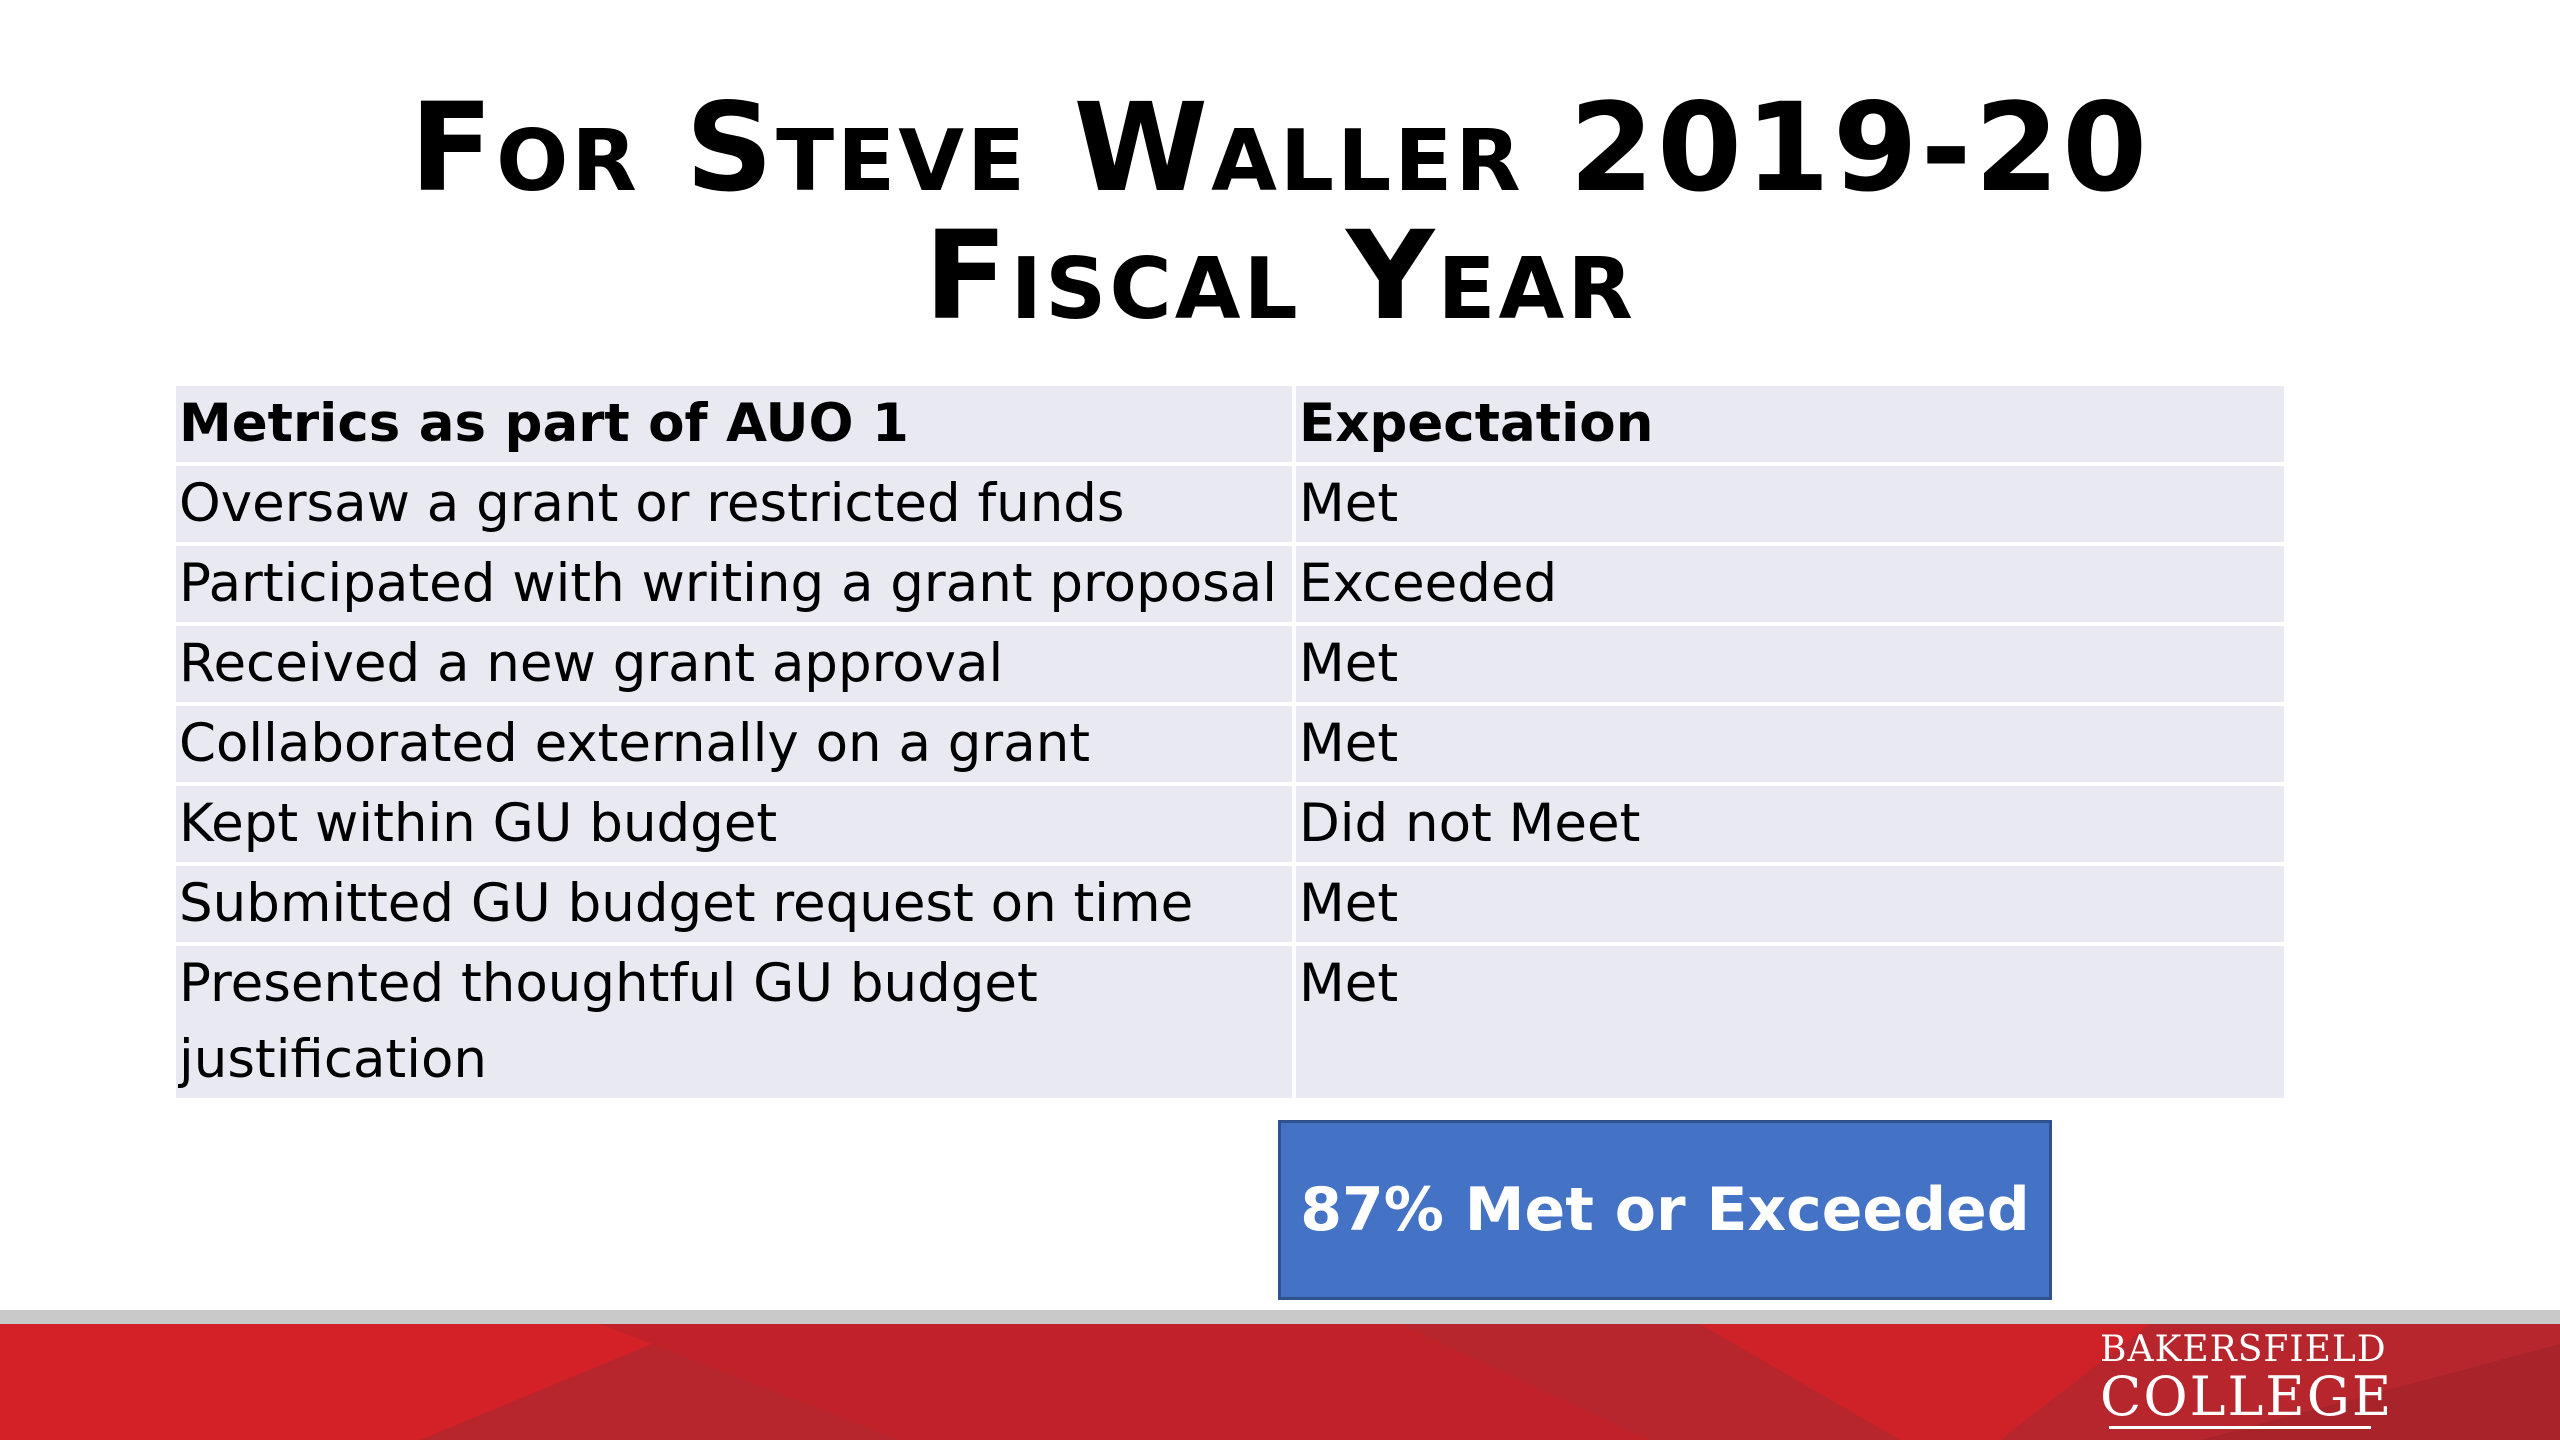 The width and height of the screenshot is (2560, 1440). I want to click on summary-label: 87% Met or Exceeded, so click(1665, 1210).